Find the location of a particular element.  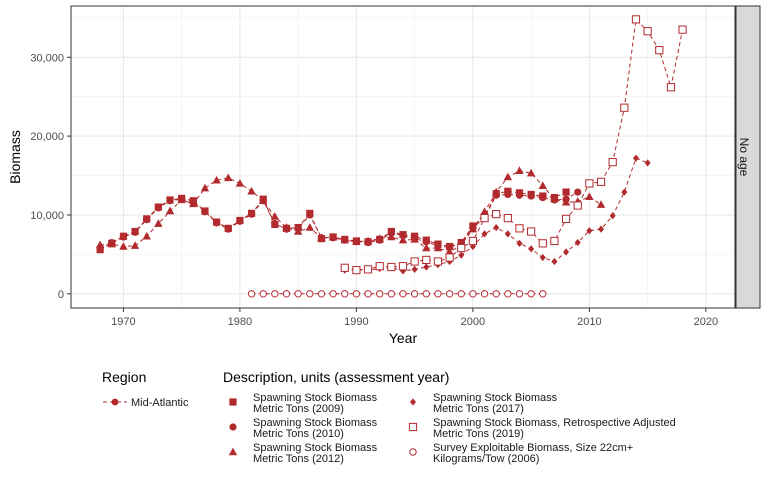

facet-label: No age is located at coordinates (744, 157).